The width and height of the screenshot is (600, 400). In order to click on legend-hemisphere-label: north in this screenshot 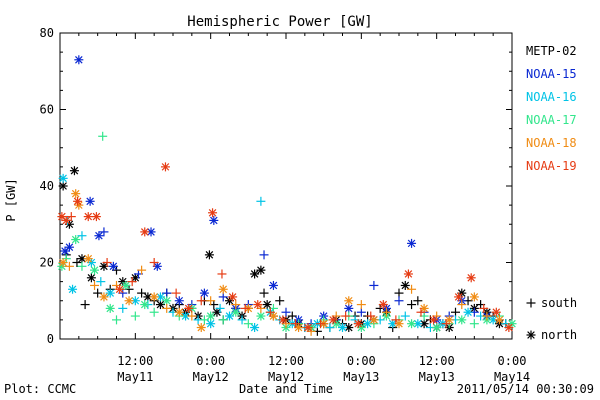, I will do `click(559, 335)`.